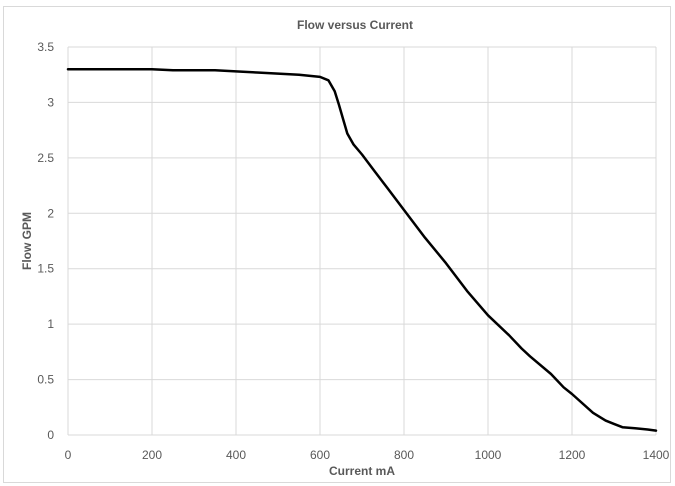 This screenshot has width=675, height=486. Describe the element at coordinates (572, 455) in the screenshot. I see `x-tick-label: 1200` at that location.